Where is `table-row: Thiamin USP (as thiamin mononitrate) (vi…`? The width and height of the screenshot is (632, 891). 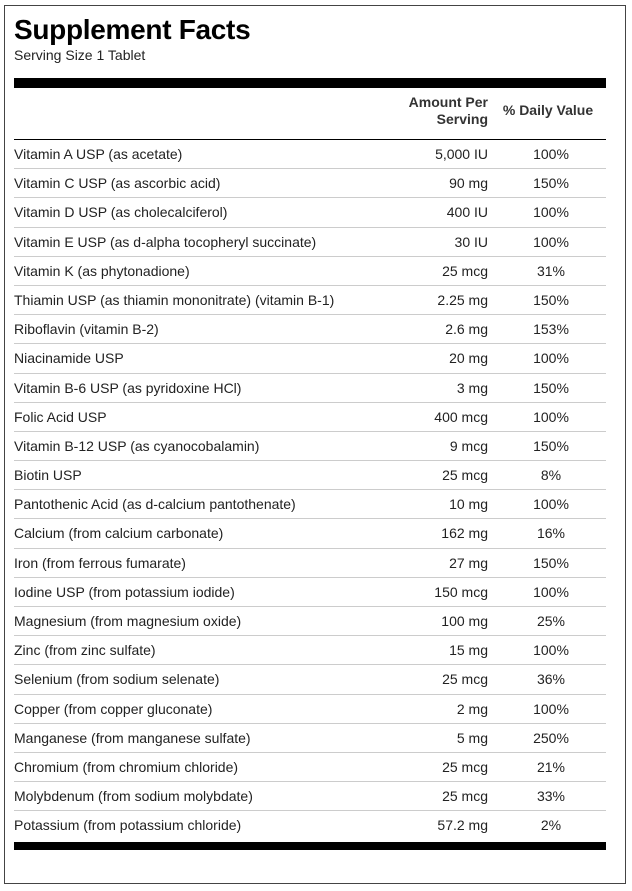 table-row: Thiamin USP (as thiamin mononitrate) (vi… is located at coordinates (310, 301).